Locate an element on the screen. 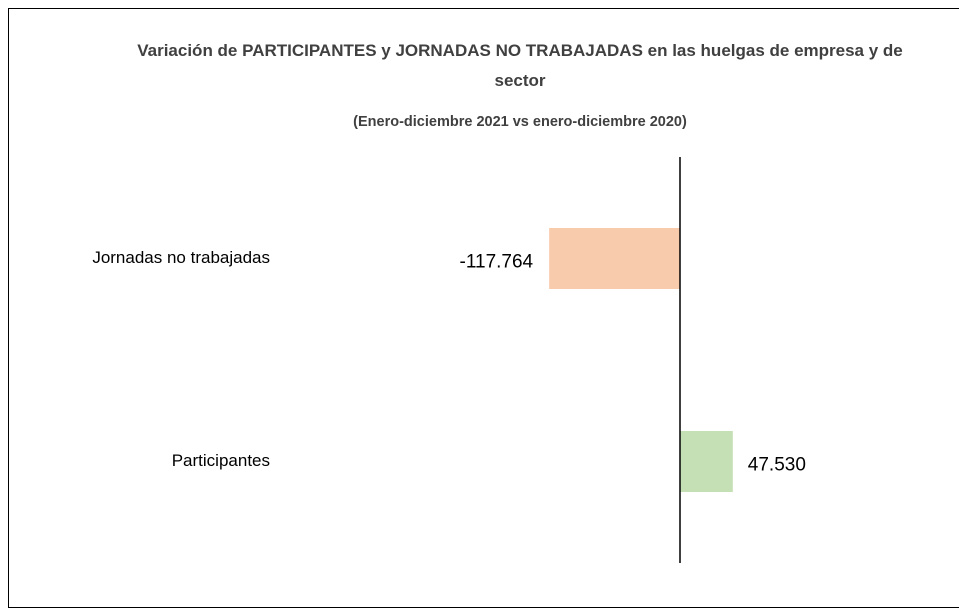  category-label: Participantes is located at coordinates (221, 460).